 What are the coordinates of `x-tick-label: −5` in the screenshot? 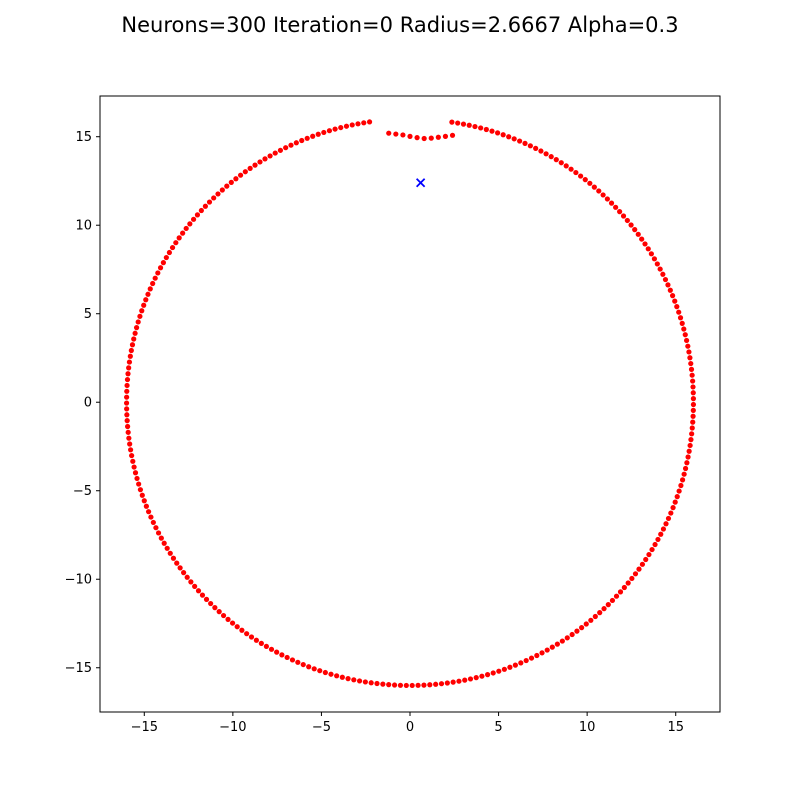 It's located at (321, 727).